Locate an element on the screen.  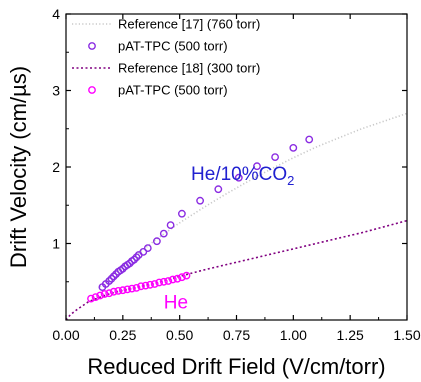
annotation-0-text: He/10%CO is located at coordinates (239, 174).